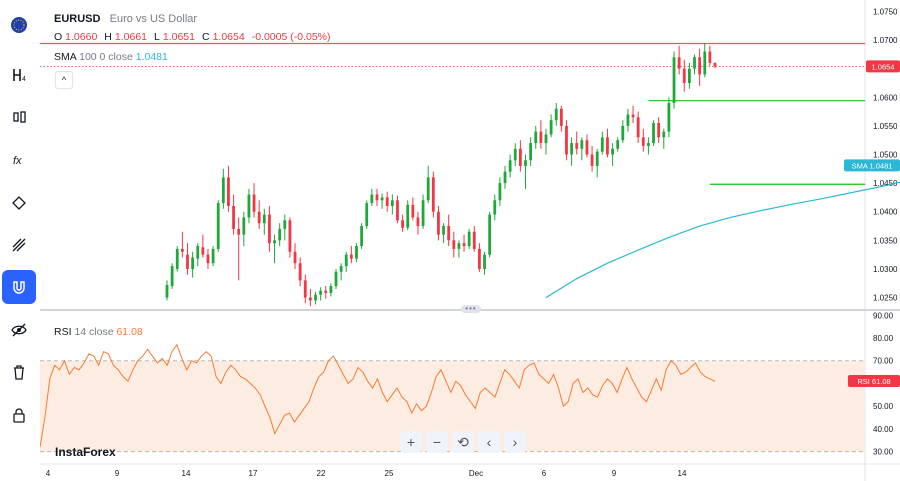 The width and height of the screenshot is (900, 481). What do you see at coordinates (682, 473) in the screenshot?
I see `time-tick-label: 14` at bounding box center [682, 473].